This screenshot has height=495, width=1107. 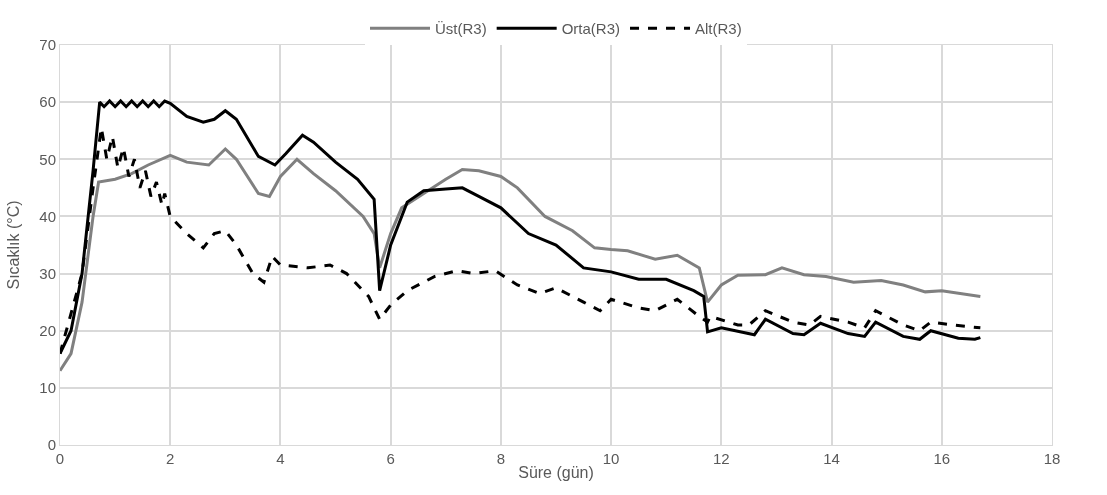 What do you see at coordinates (718, 29) in the screenshot?
I see `legend-label: Alt(R3)` at bounding box center [718, 29].